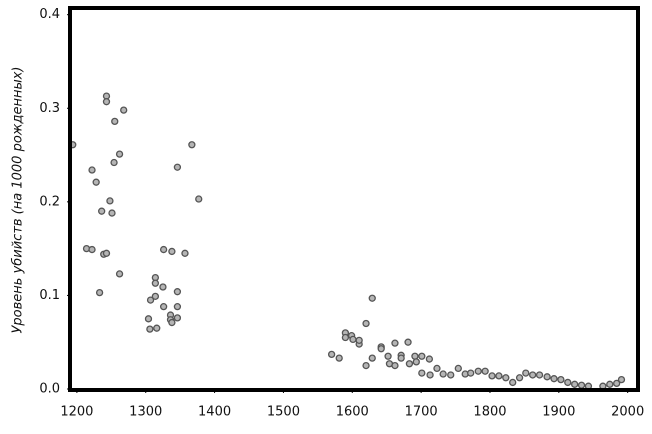 The width and height of the screenshot is (652, 434). Describe the element at coordinates (558, 412) in the screenshot. I see `x-tick-label: 1900` at that location.